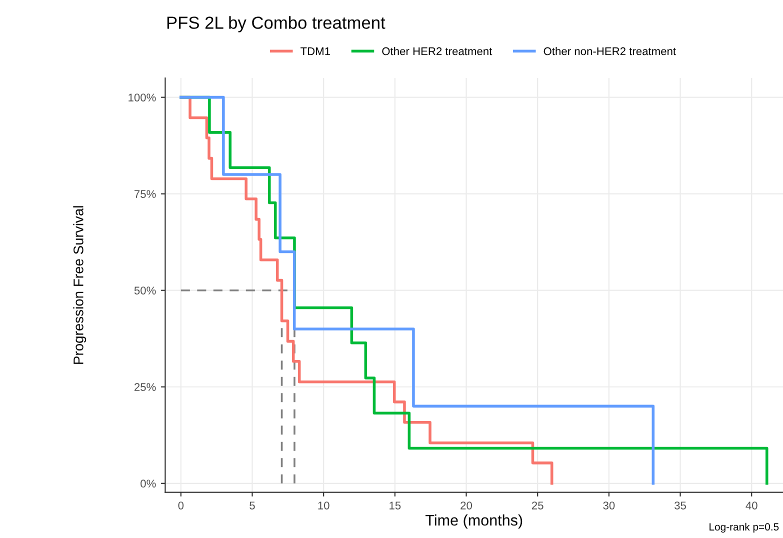 Image resolution: width=783 pixels, height=538 pixels. I want to click on x-tick-label: 20, so click(466, 506).